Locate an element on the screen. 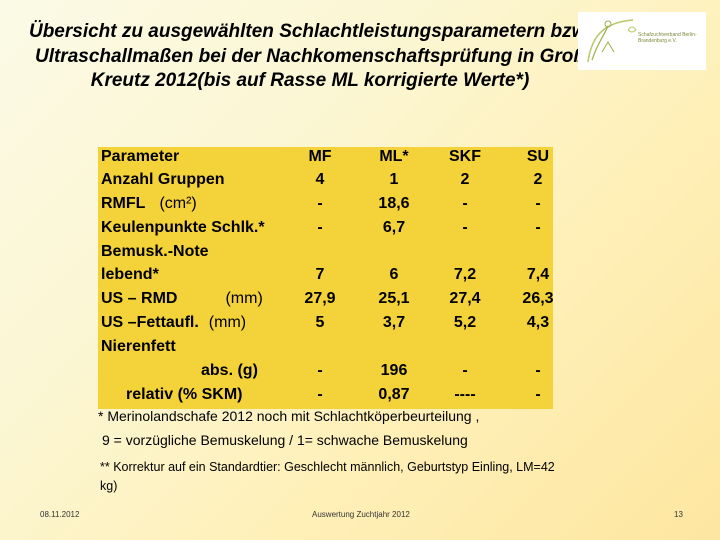 The image size is (720, 540). table-cell: 0,87 is located at coordinates (394, 394).